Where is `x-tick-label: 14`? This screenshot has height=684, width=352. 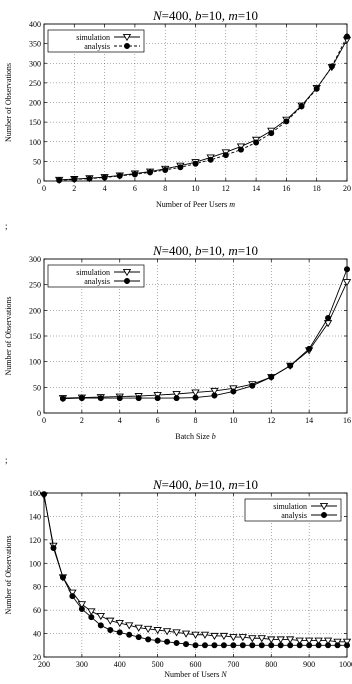
x-tick-label: 14 is located at coordinates (309, 420).